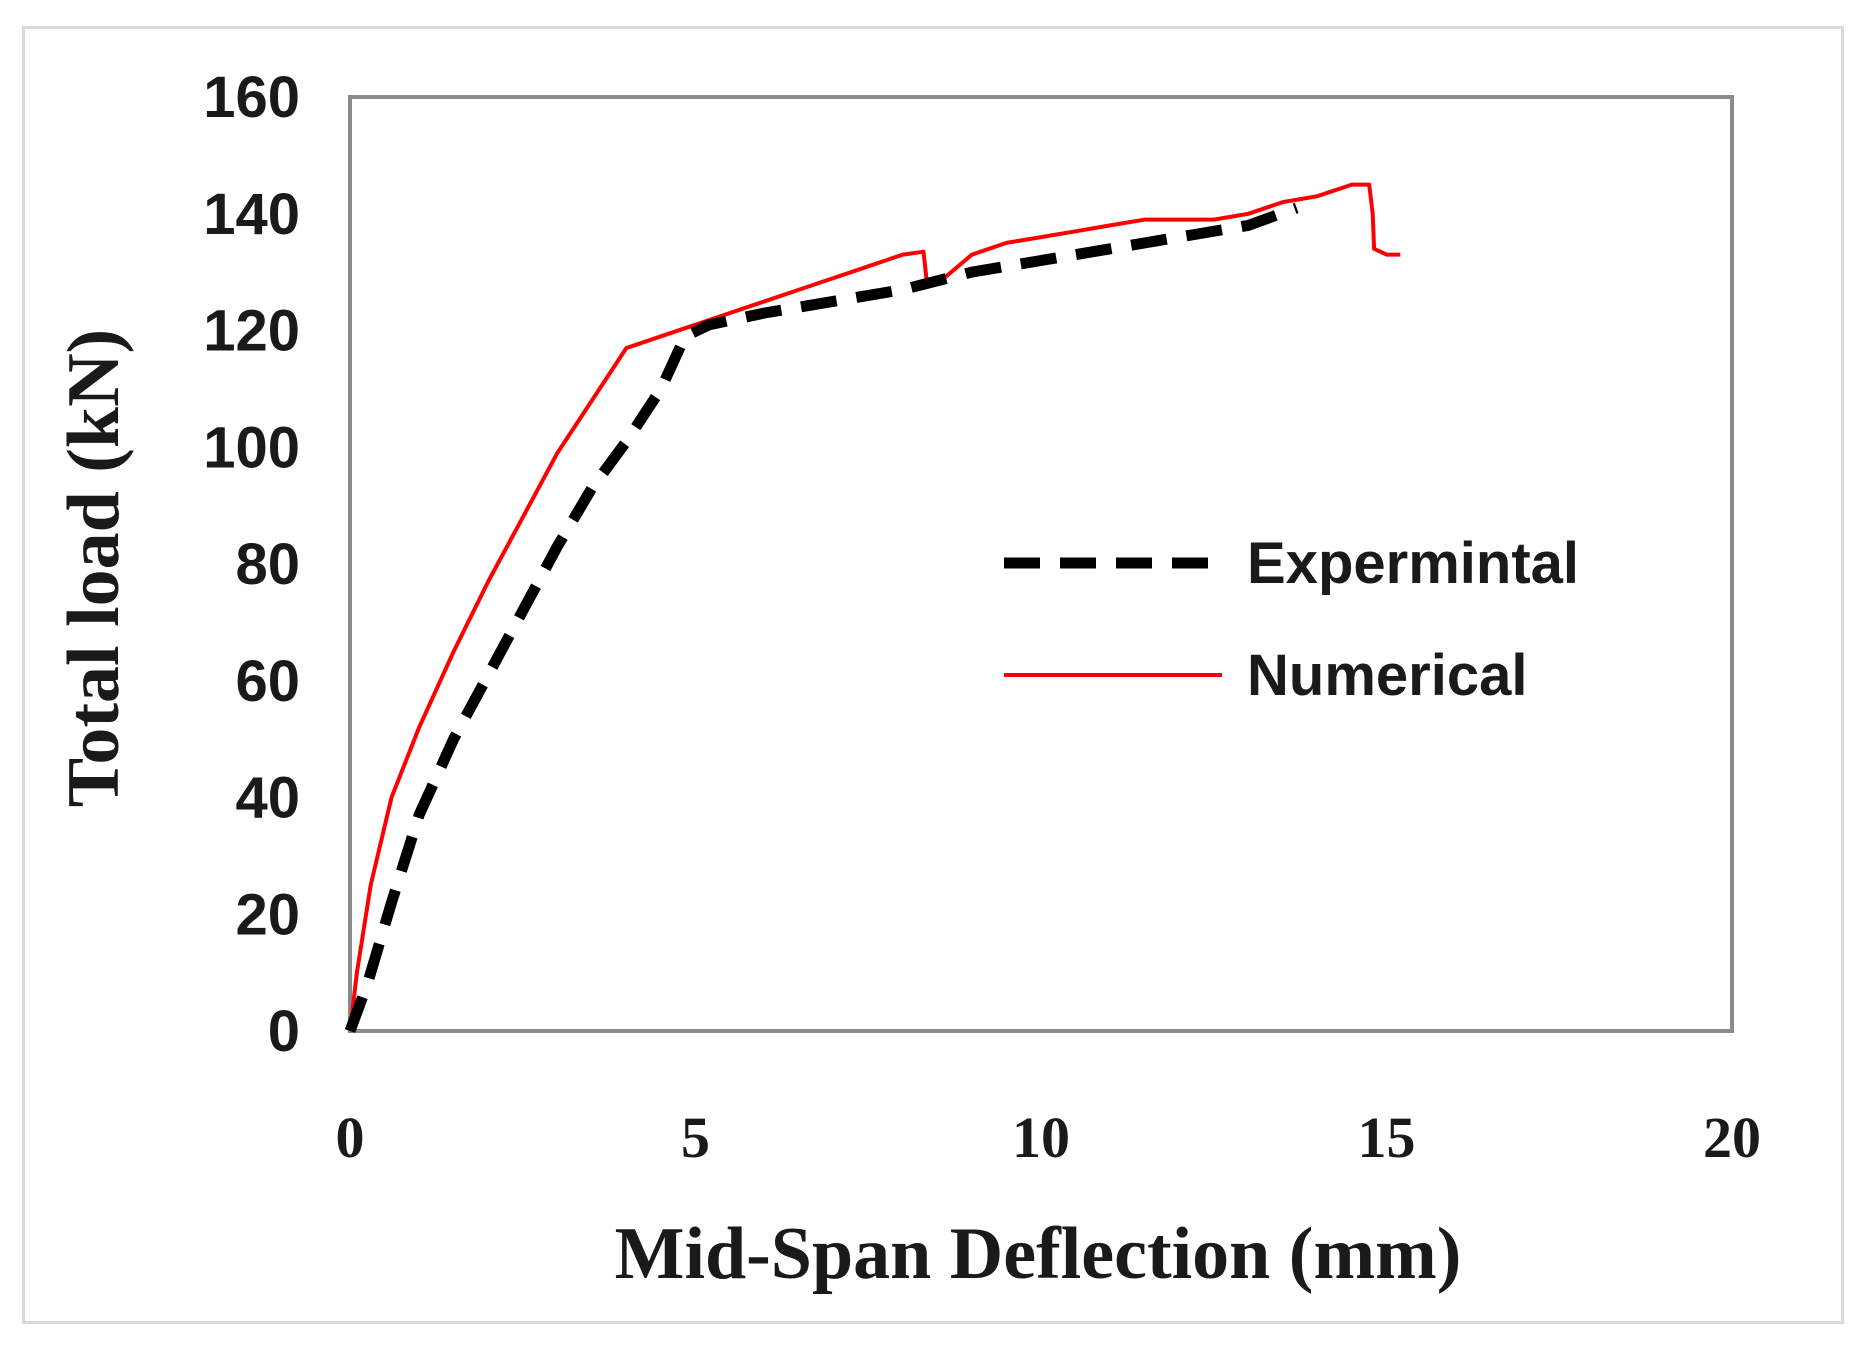  Describe the element at coordinates (1387, 675) in the screenshot. I see `legend-label-numerical: Numerical` at that location.